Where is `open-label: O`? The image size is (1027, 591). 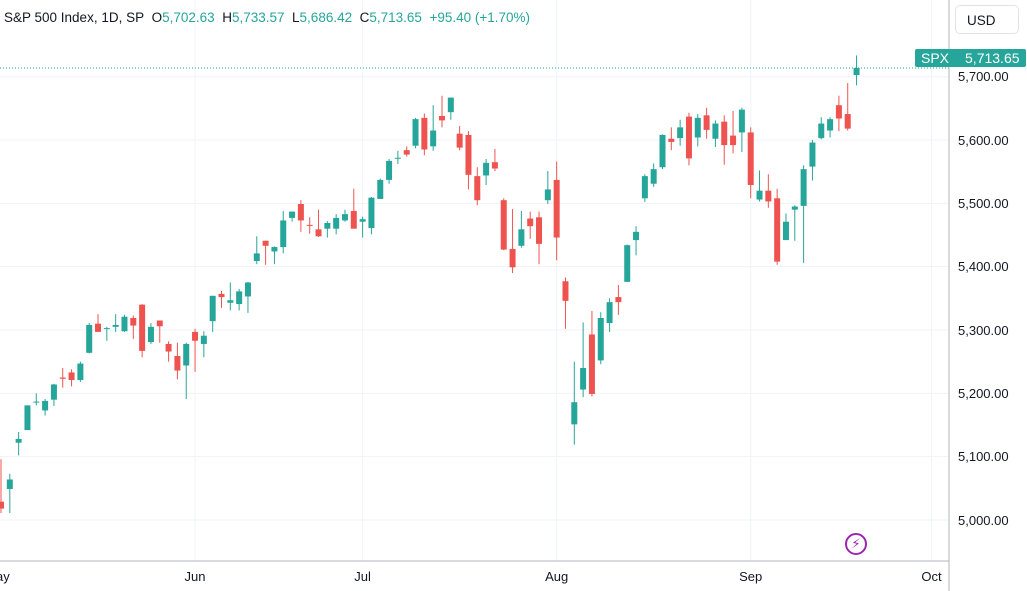
open-label: O is located at coordinates (157, 17).